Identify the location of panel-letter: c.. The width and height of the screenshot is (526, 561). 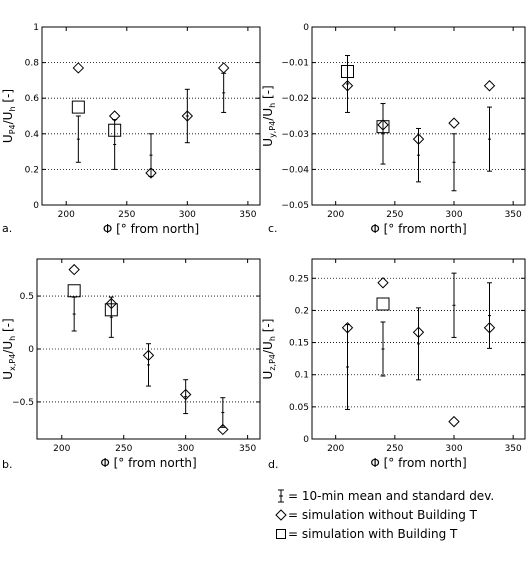
(273, 228).